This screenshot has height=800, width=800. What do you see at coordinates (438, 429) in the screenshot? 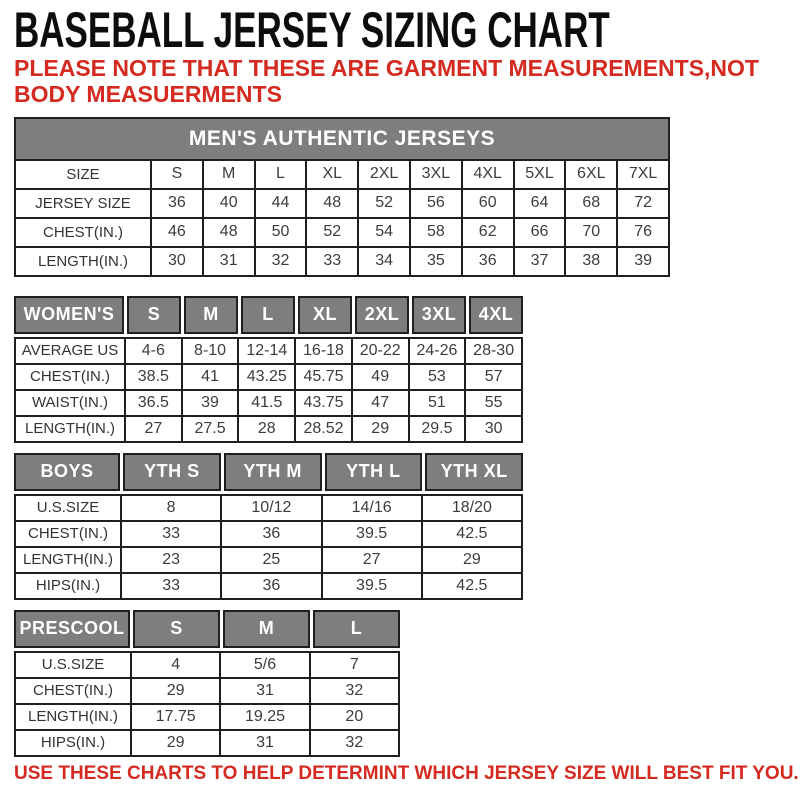
I see `size-value: 29.5` at bounding box center [438, 429].